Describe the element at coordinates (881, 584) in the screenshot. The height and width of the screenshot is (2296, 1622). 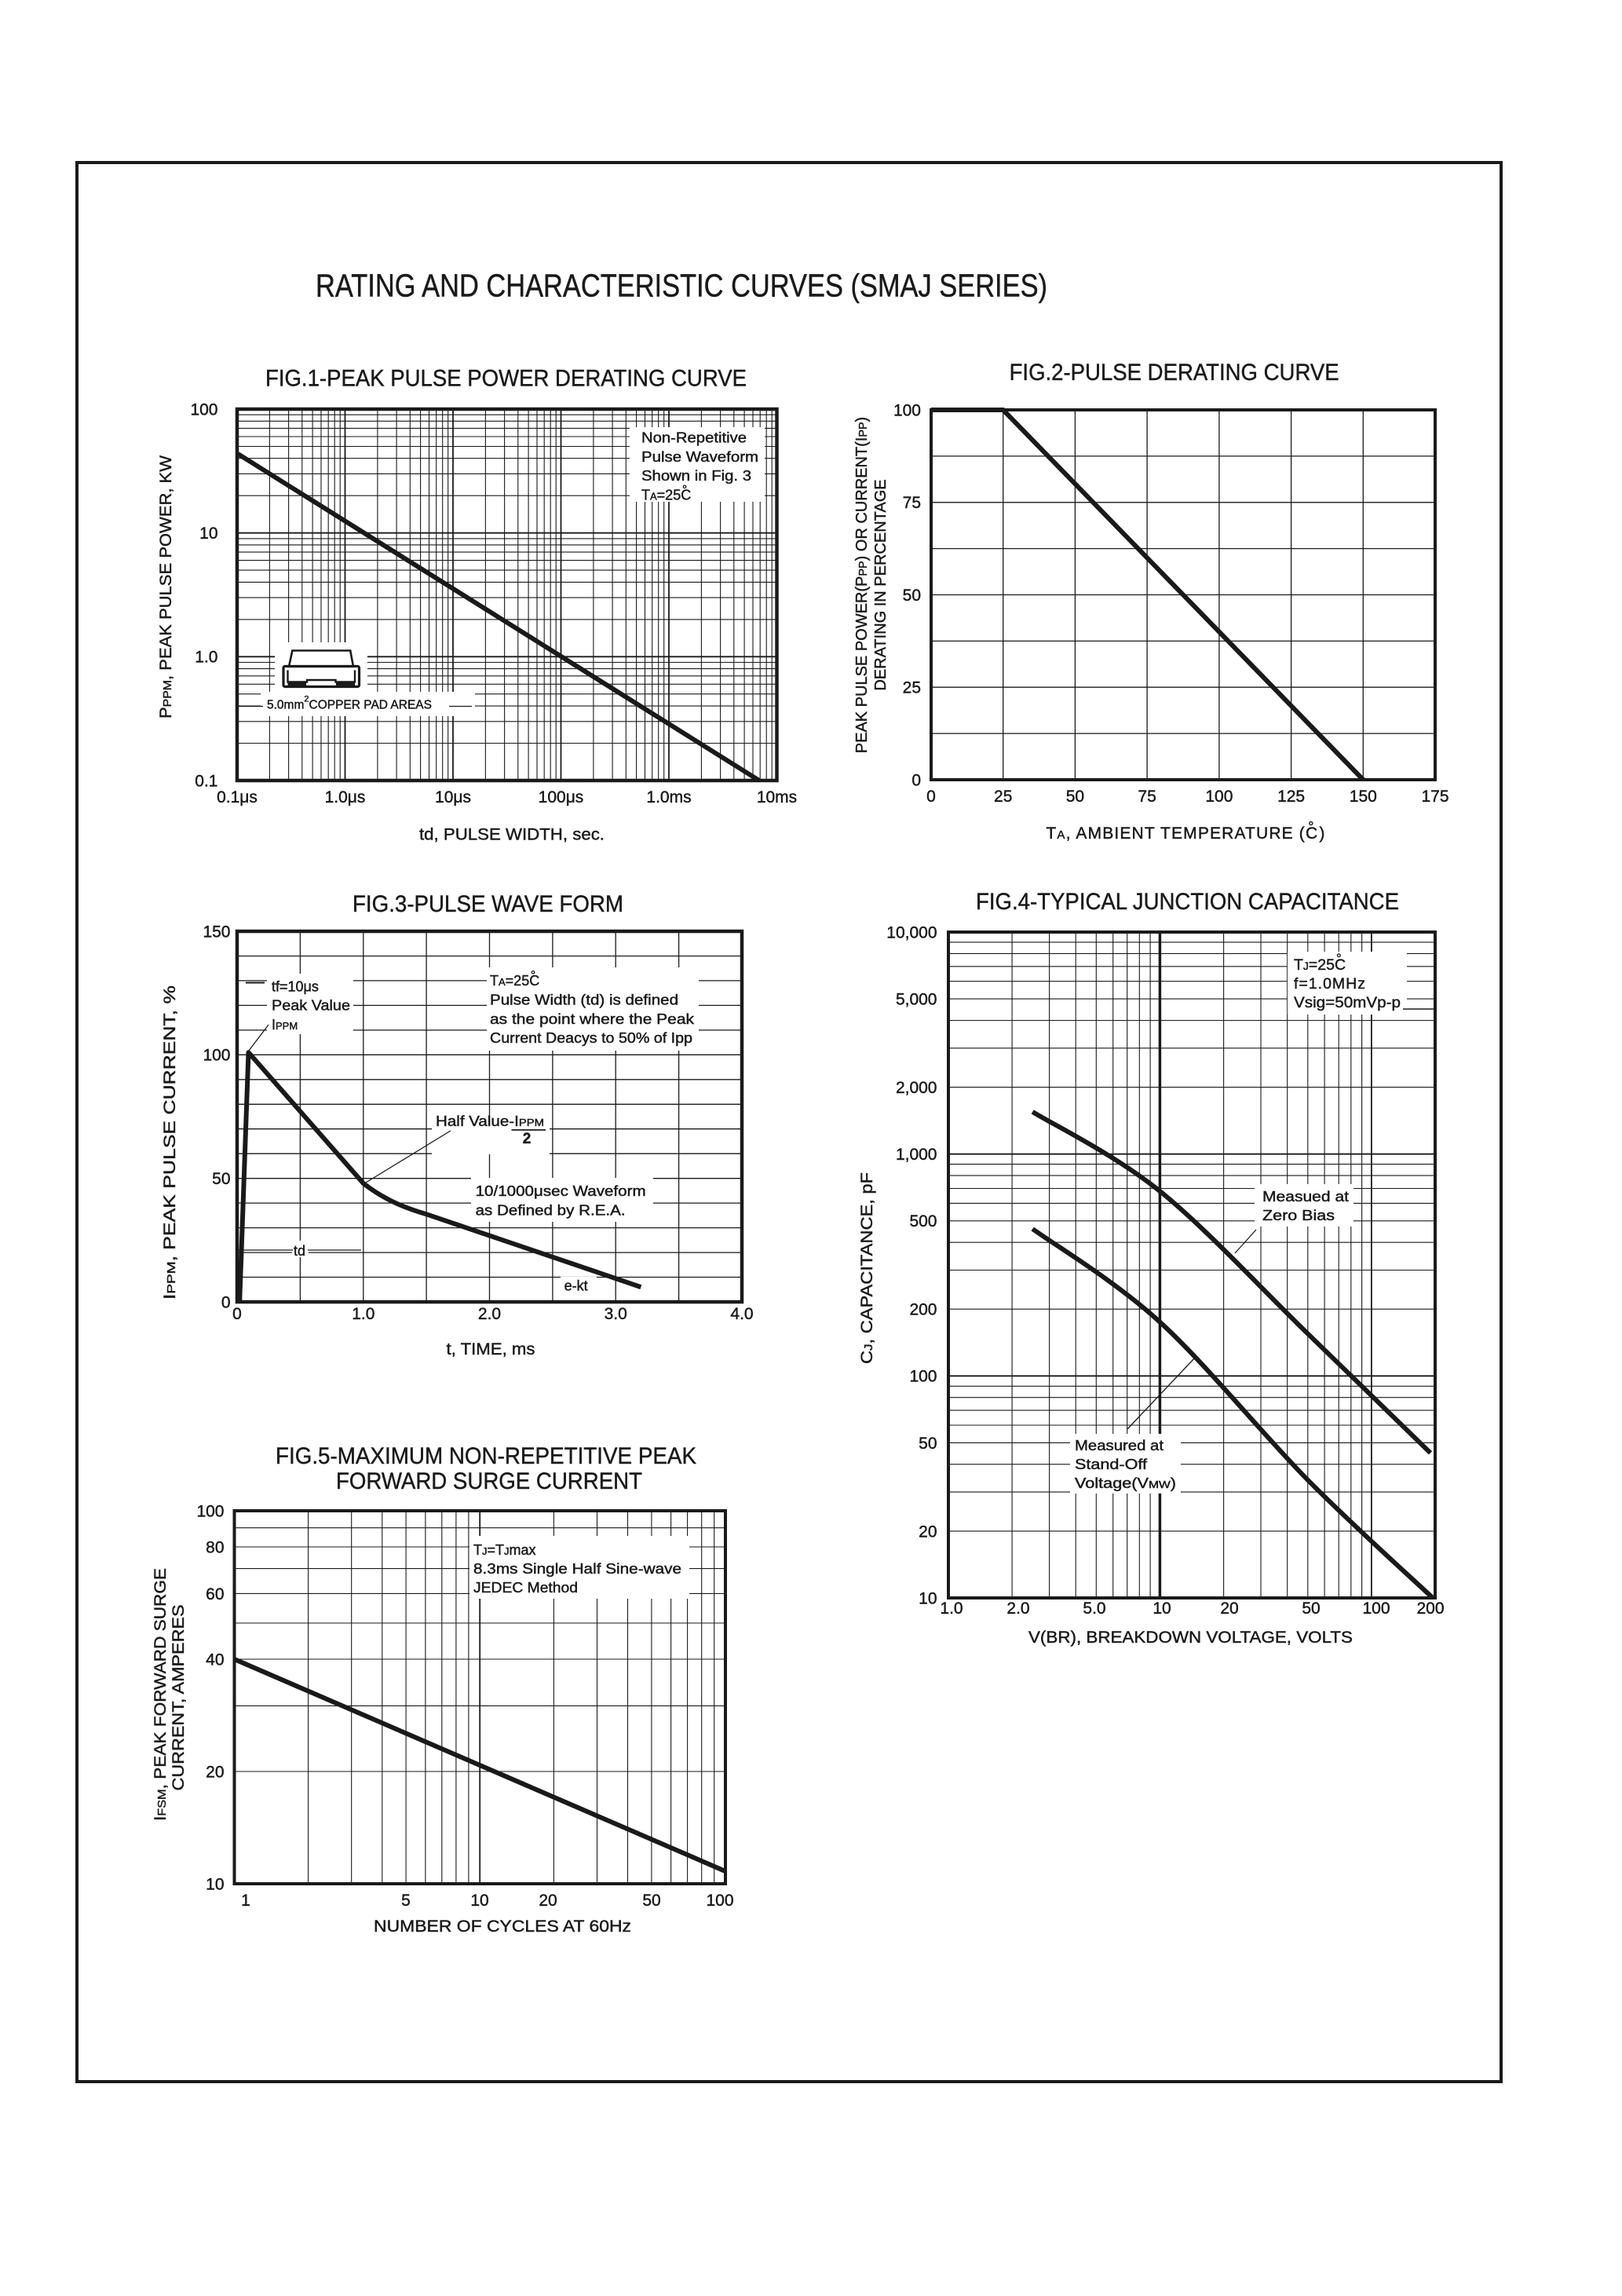
I see `svg-text: DERATING IN PERCENTAGE` at that location.